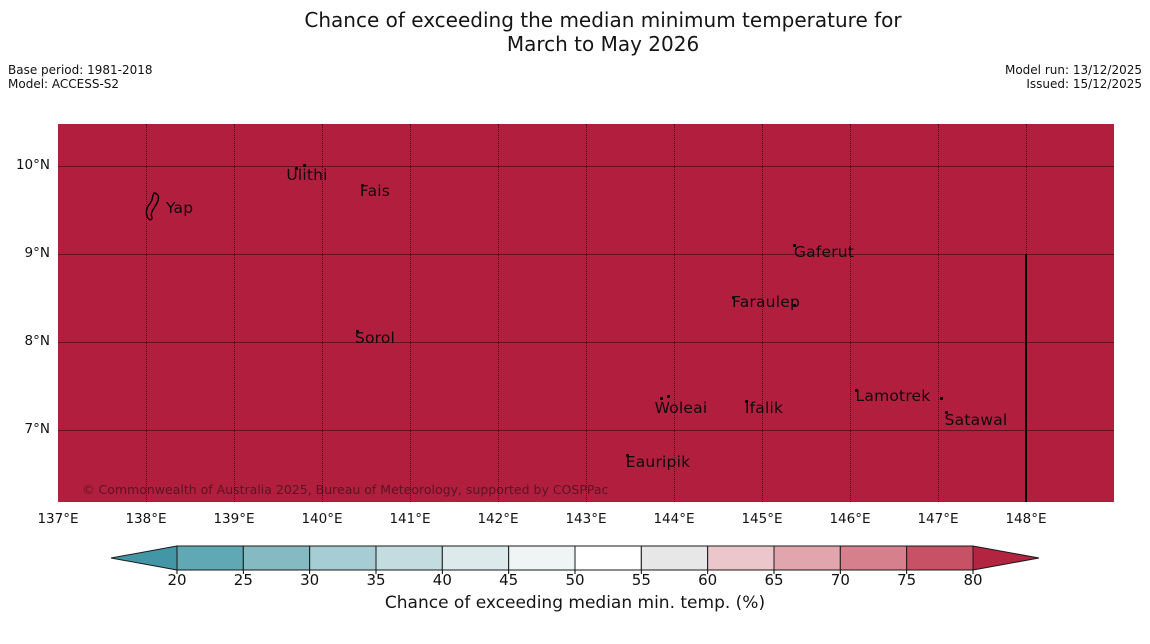  What do you see at coordinates (498, 519) in the screenshot?
I see `x-tick-label: 142°E` at bounding box center [498, 519].